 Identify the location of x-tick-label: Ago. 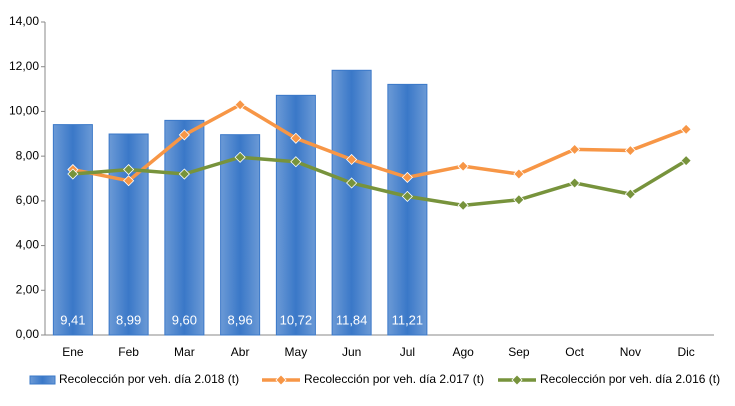
(463, 352).